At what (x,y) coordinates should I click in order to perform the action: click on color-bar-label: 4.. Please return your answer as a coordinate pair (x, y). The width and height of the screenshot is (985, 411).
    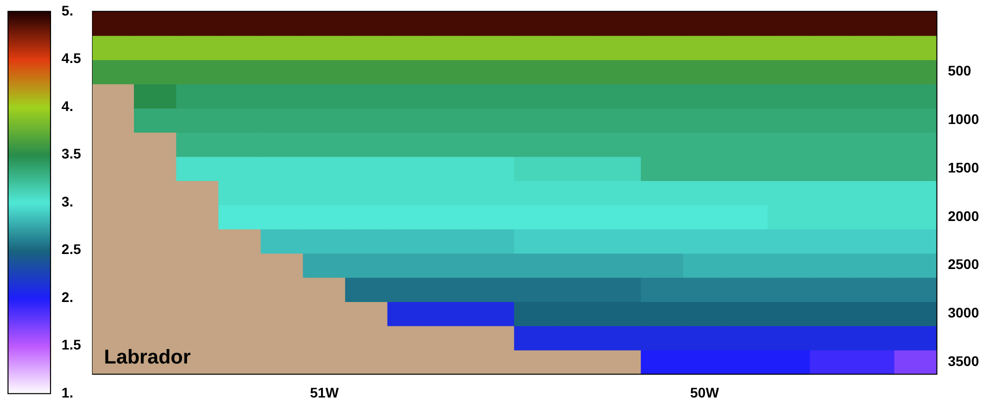
    Looking at the image, I should click on (68, 106).